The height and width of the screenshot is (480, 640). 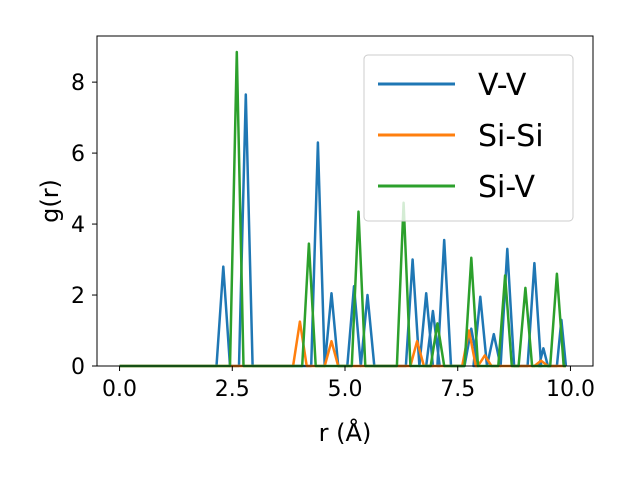 What do you see at coordinates (457, 389) in the screenshot?
I see `x-tick-label: 7.5` at bounding box center [457, 389].